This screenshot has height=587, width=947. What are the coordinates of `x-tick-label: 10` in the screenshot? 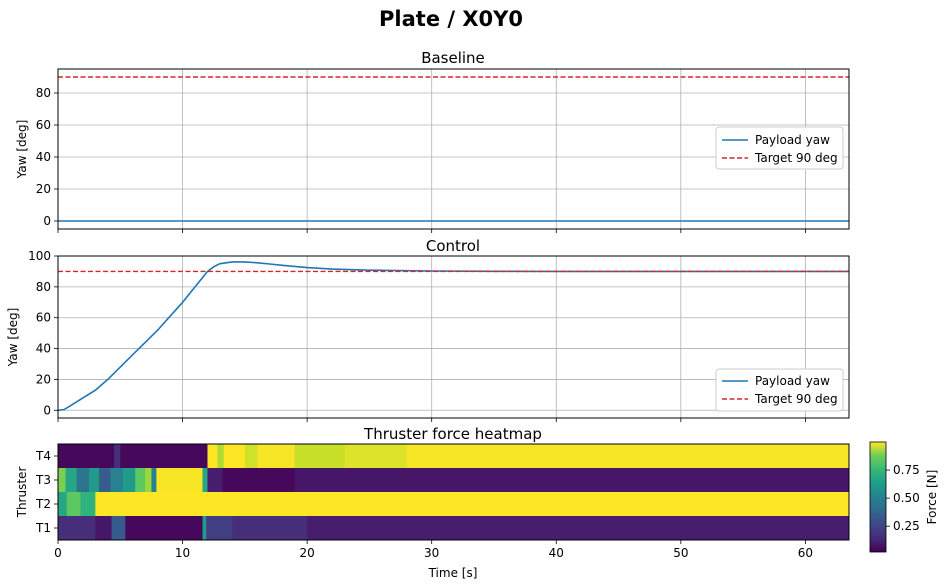 It's located at (182, 553).